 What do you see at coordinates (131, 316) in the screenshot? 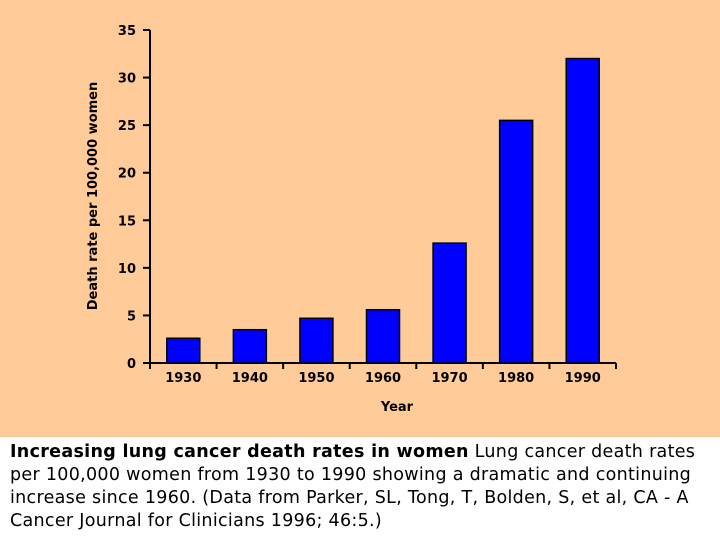
I see `y-tick-label: 5` at bounding box center [131, 316].